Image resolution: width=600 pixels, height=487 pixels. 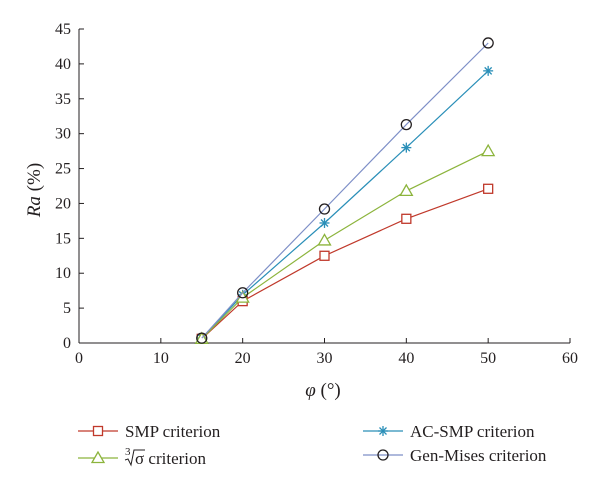 What do you see at coordinates (79, 358) in the screenshot?
I see `x-tick-label: 0` at bounding box center [79, 358].